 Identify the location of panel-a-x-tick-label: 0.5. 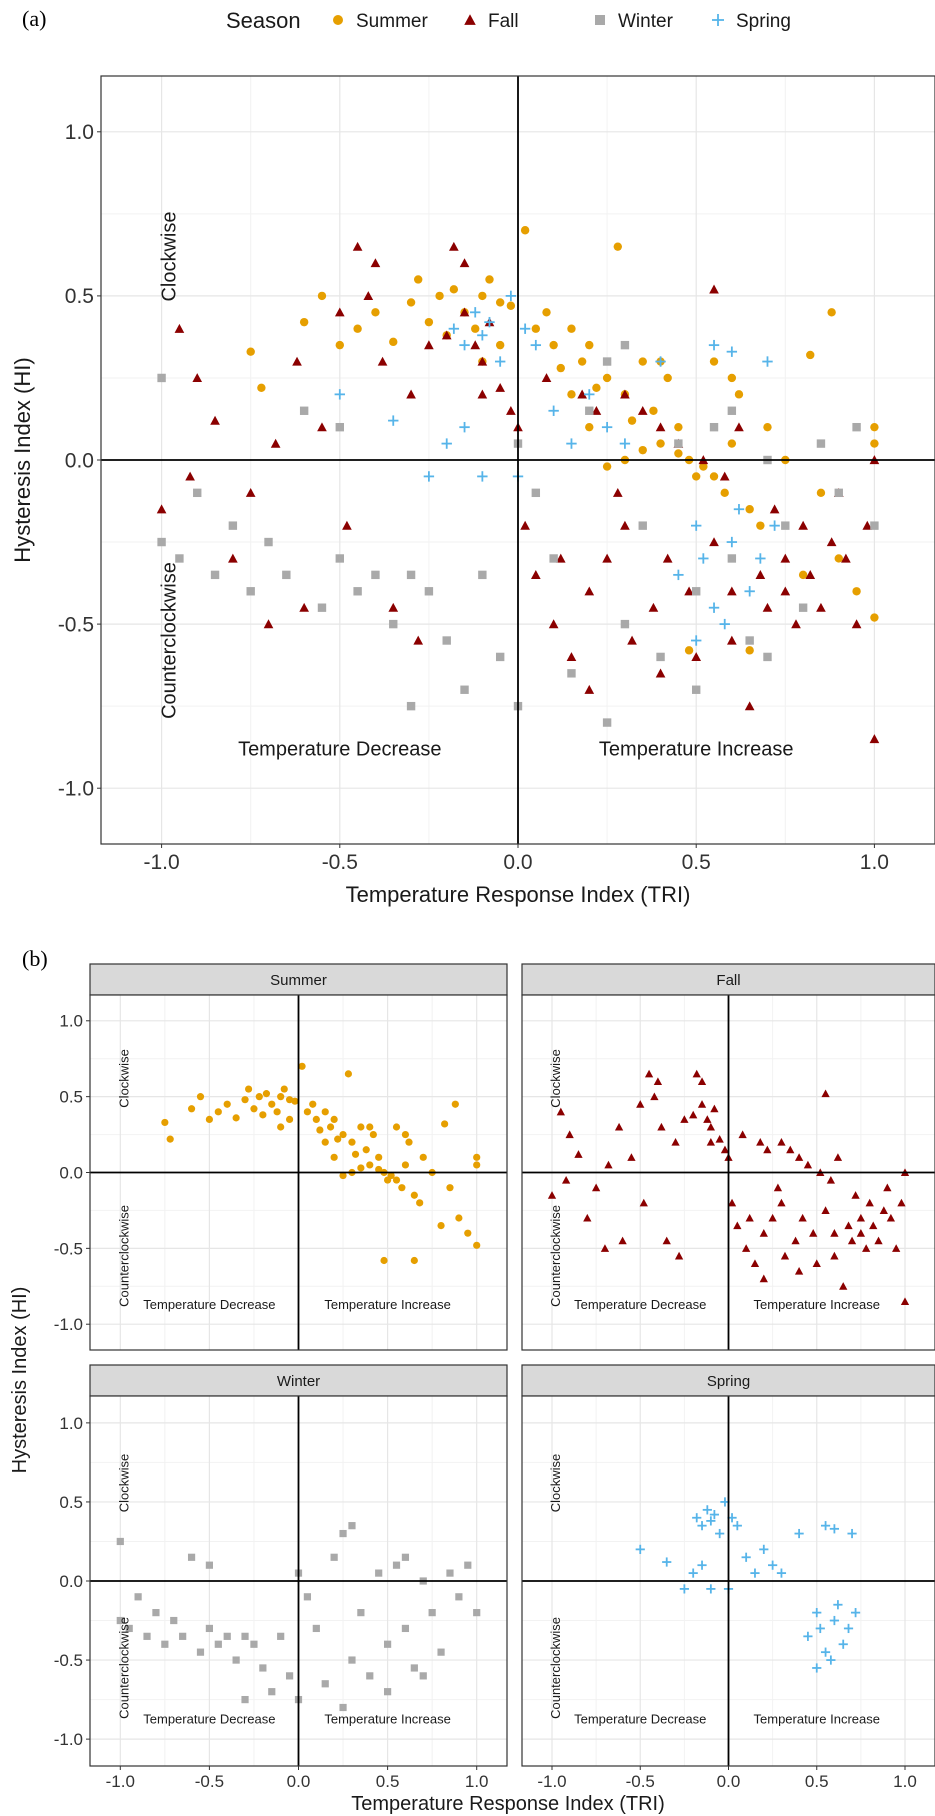
(696, 862).